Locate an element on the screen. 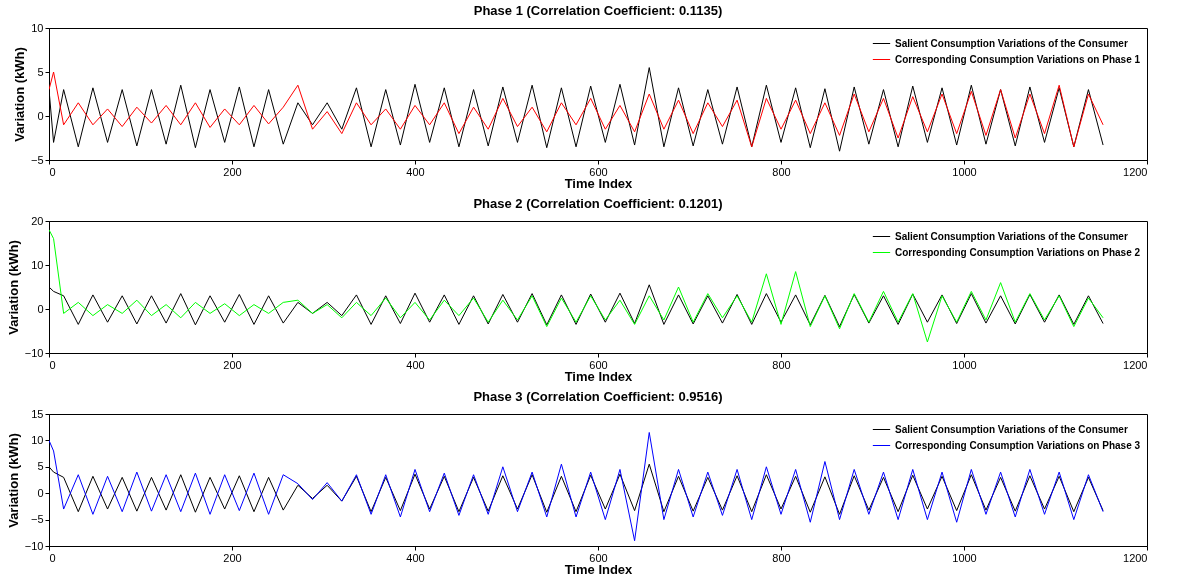  legend-label: Corresponding Consumption Variations on Phase 2 is located at coordinates (1018, 252).